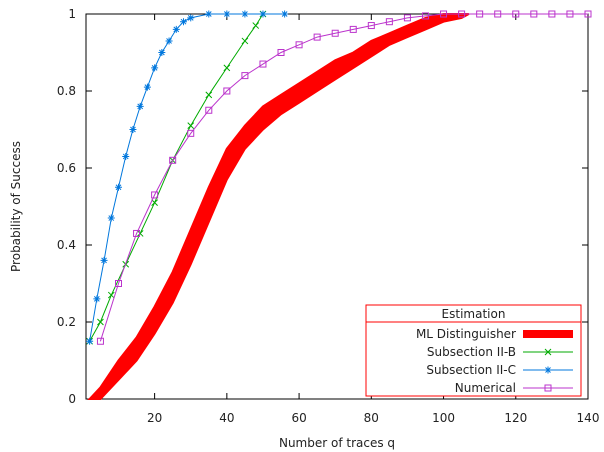  I want to click on x-tick-label: 100, so click(443, 418).